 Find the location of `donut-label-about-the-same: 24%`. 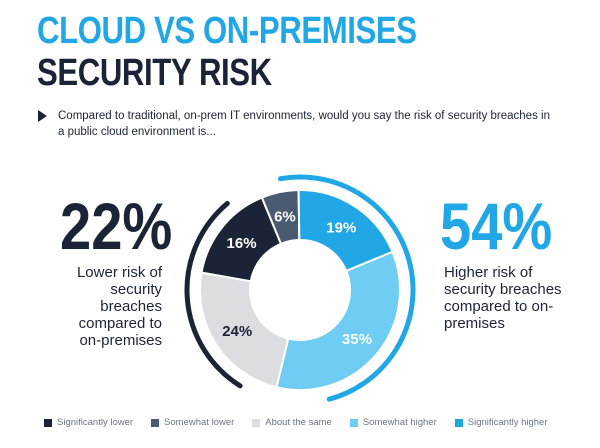

donut-label-about-the-same: 24% is located at coordinates (237, 331).